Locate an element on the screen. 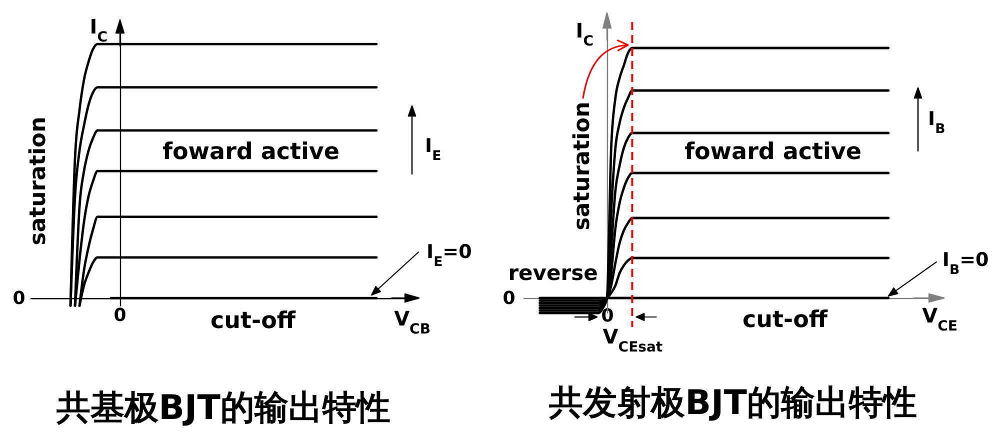  text: 共发射极BJT的输出特性 is located at coordinates (732, 403).